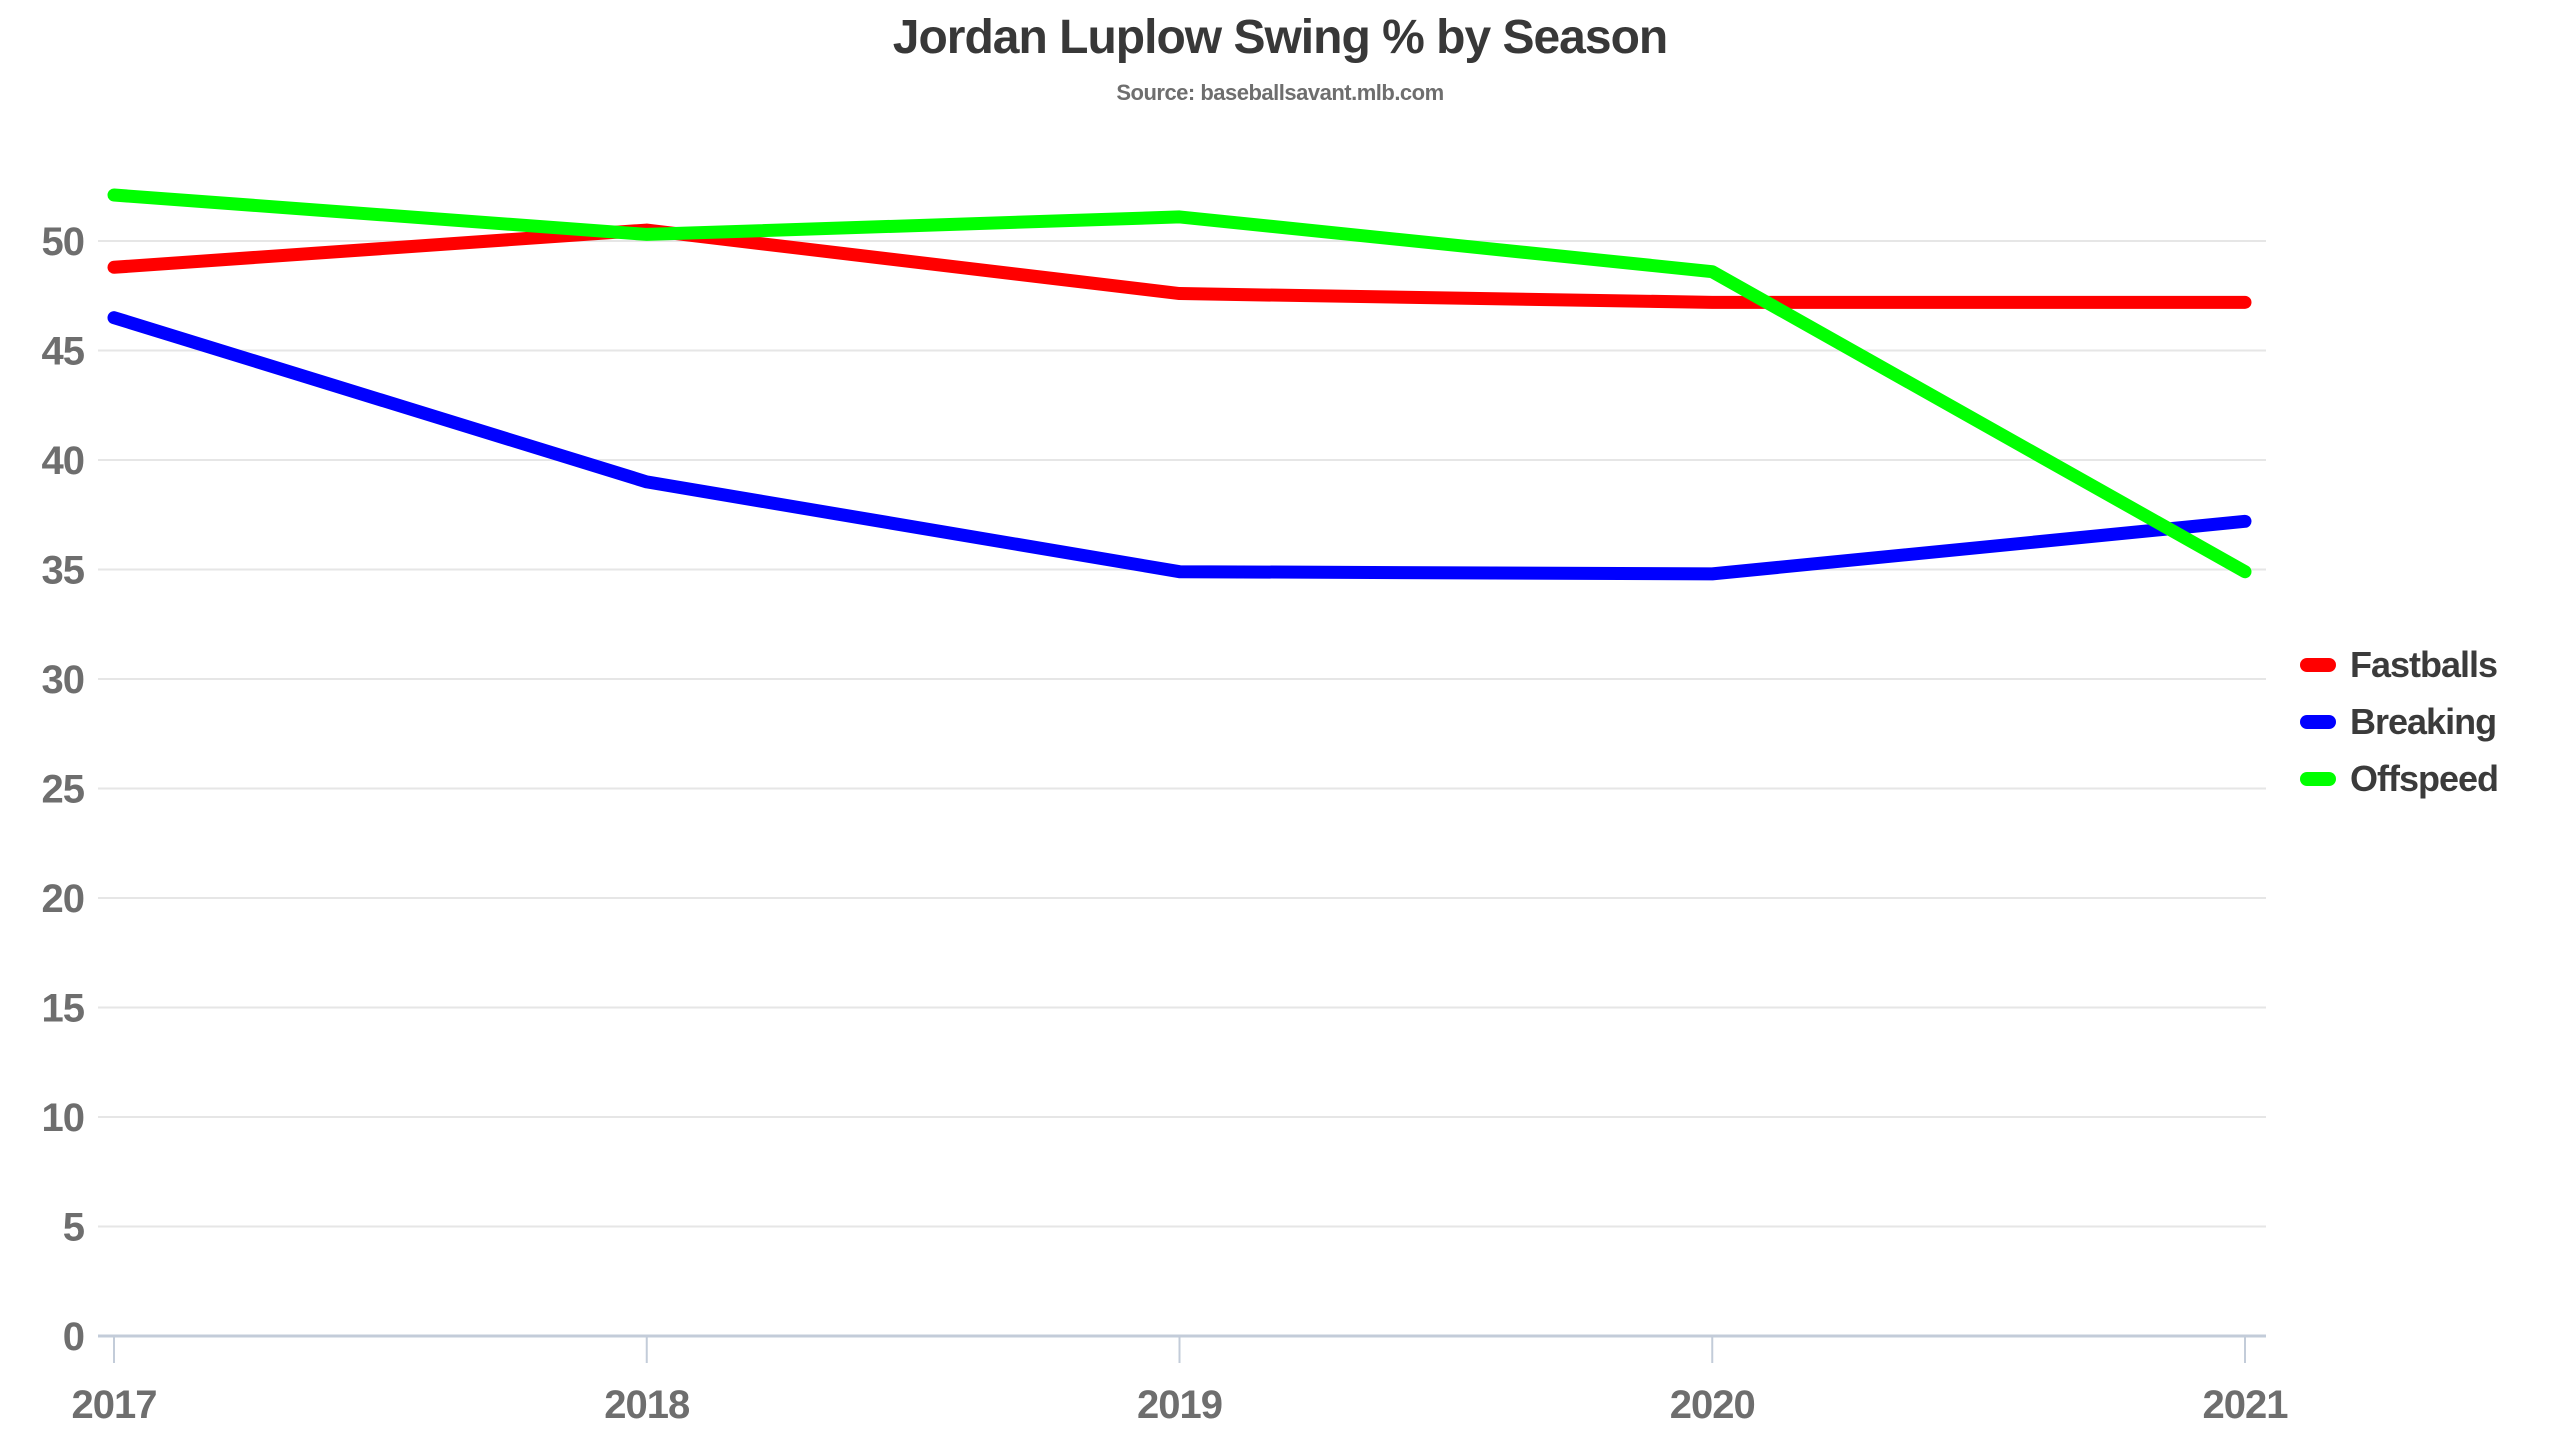  Describe the element at coordinates (63, 461) in the screenshot. I see `y-axis-tick-label: 40` at that location.